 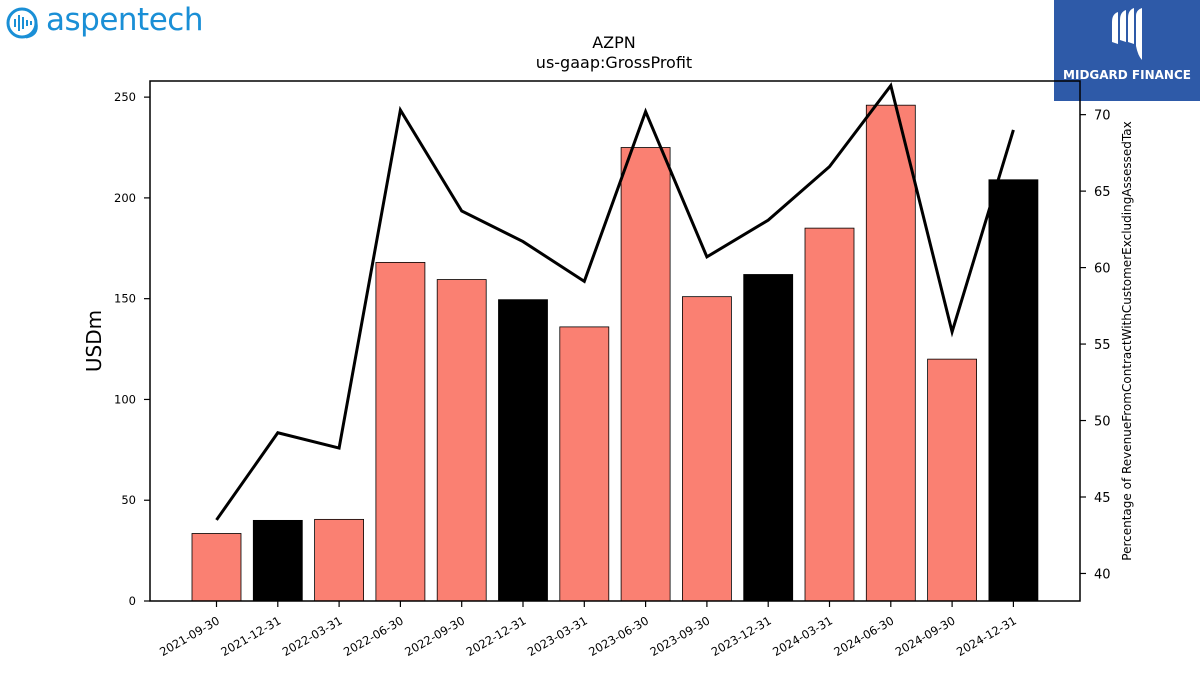 I want to click on x-tick-label: 2022-06-30, so click(x=373, y=636).